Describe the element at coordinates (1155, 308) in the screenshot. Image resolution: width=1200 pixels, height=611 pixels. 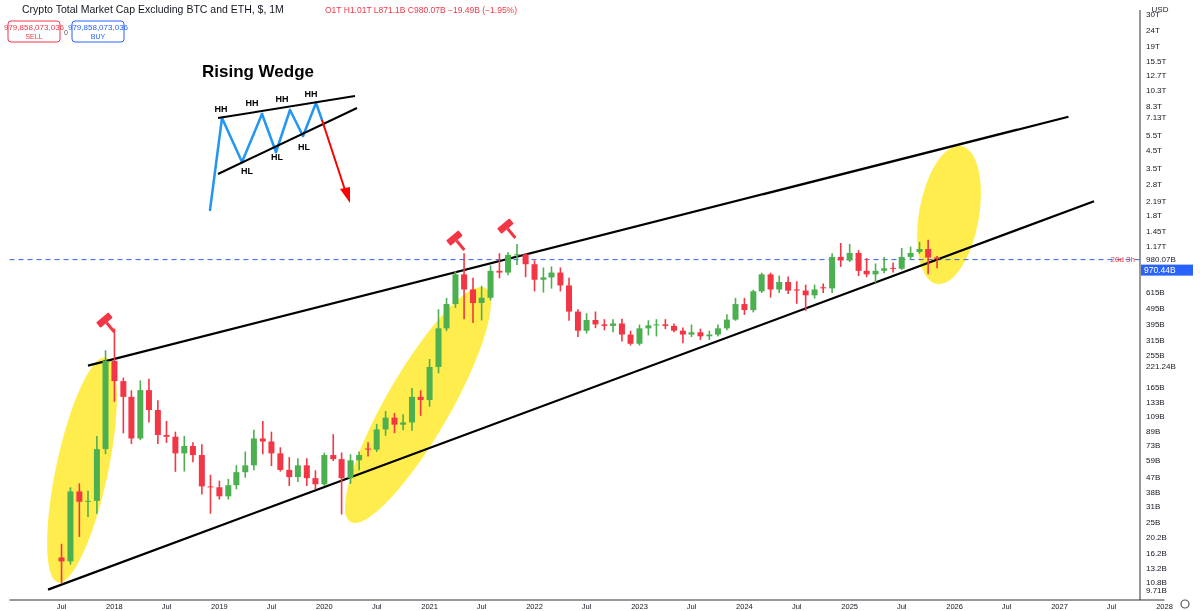
I see `y-tick-label: 495B` at that location.